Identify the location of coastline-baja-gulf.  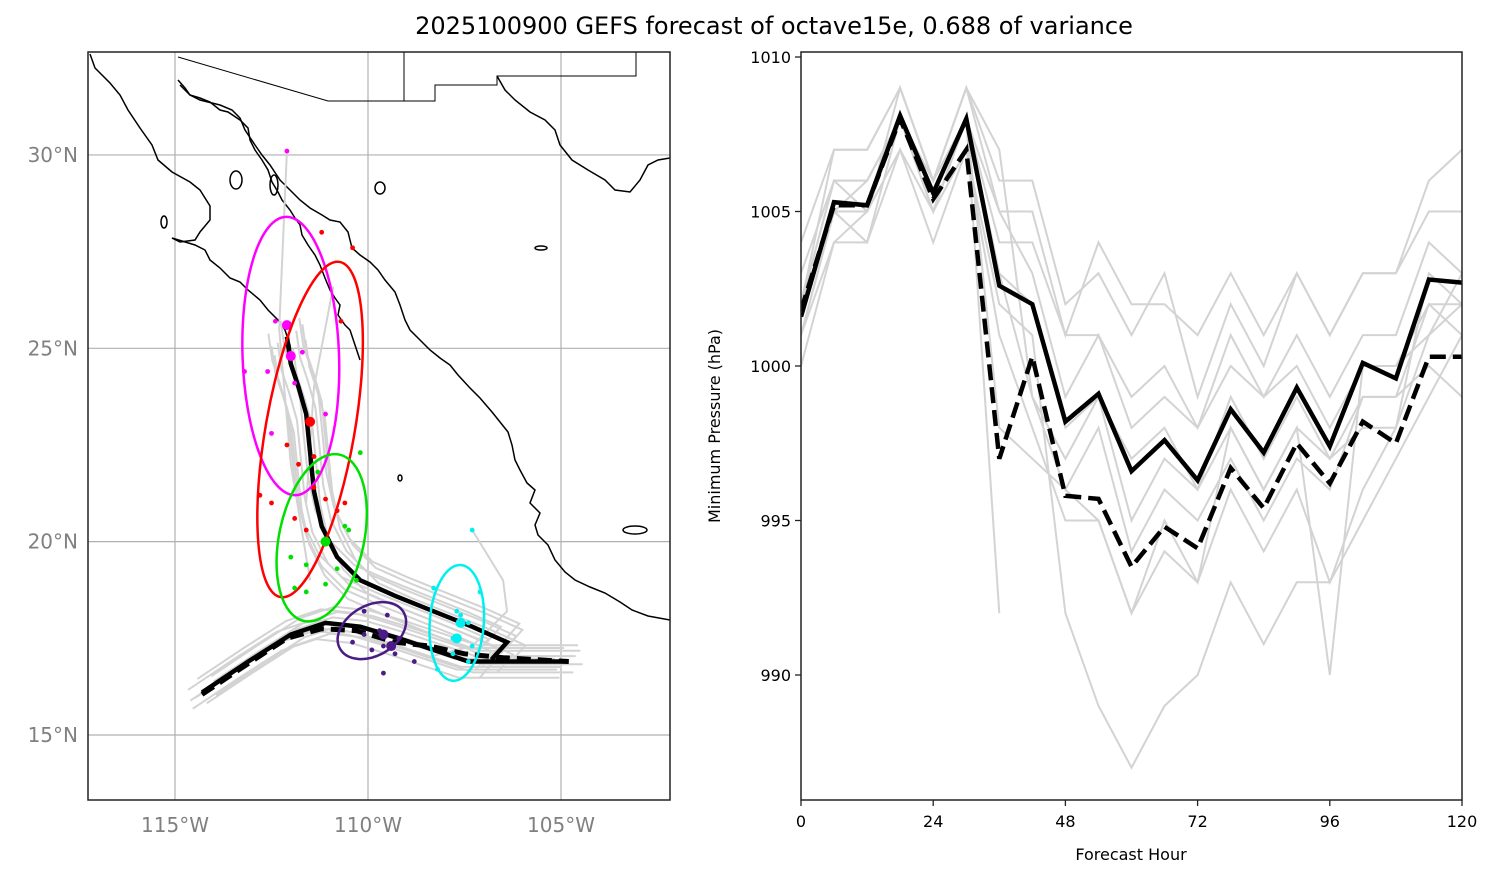
(269, 220).